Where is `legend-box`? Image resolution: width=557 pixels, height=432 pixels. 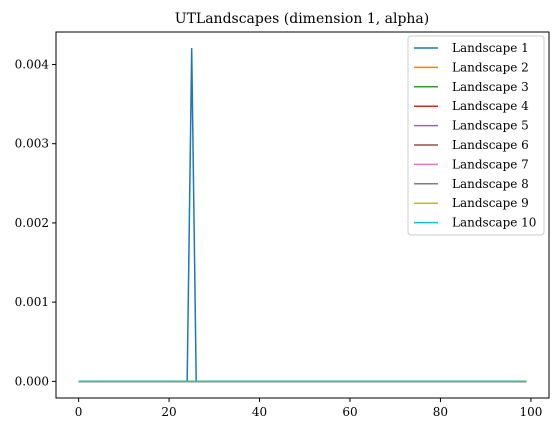 legend-box is located at coordinates (476, 135).